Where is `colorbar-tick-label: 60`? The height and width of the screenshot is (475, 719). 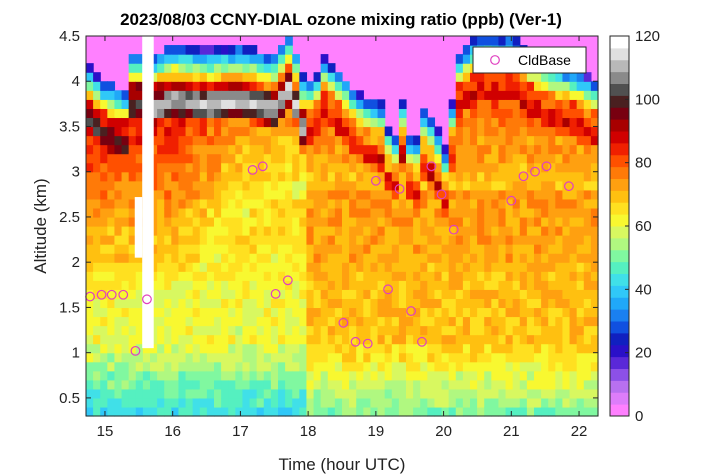
colorbar-tick-label: 60 is located at coordinates (643, 226).